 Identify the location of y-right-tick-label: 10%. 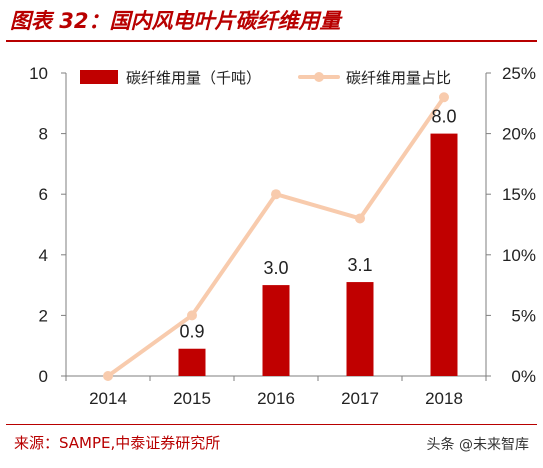
(519, 255).